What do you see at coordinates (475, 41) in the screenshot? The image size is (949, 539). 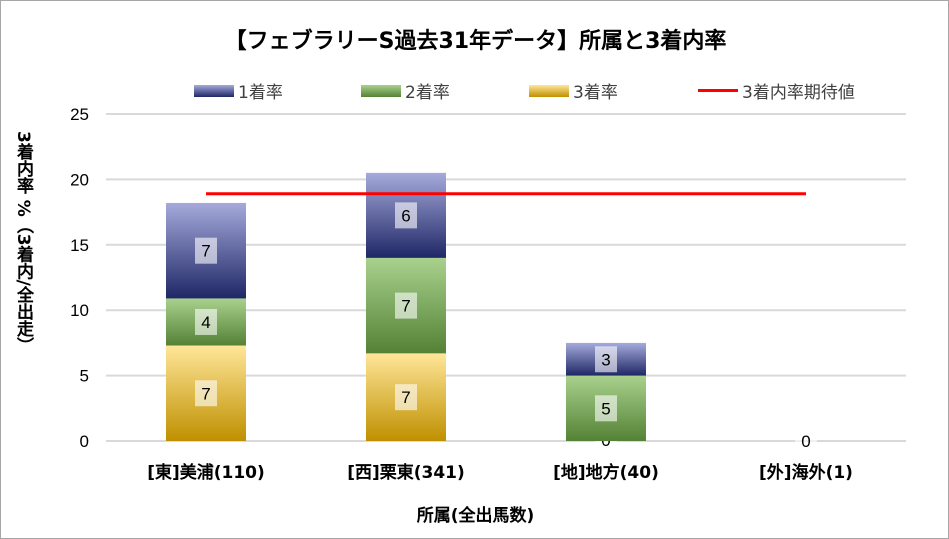 I see `chart-title: 【フェブラリーS過去31年データ】所属と3着内率` at bounding box center [475, 41].